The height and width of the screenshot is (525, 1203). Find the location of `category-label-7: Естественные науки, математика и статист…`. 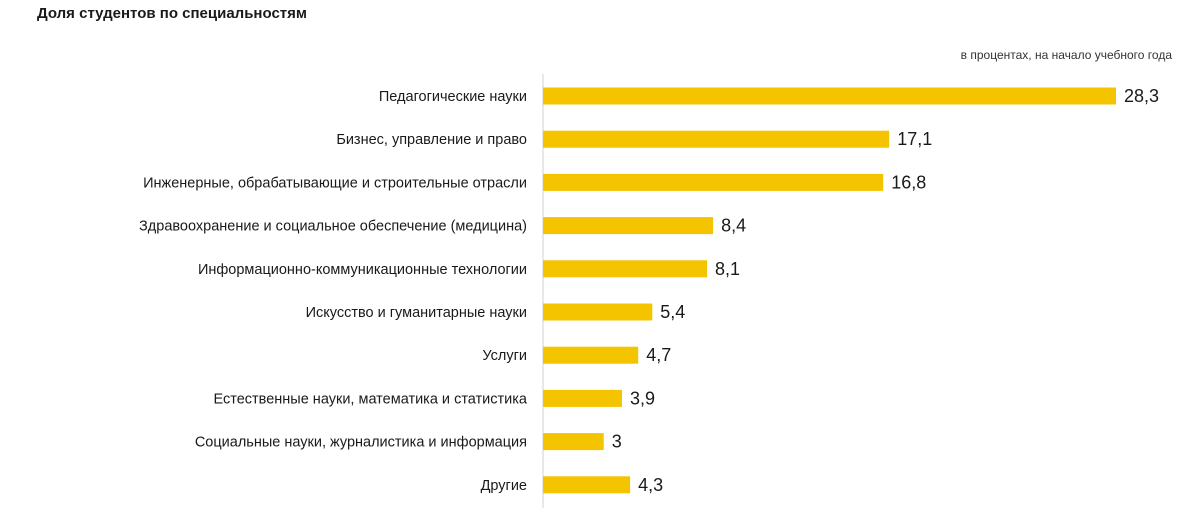

category-label-7: Естественные науки, математика и статист… is located at coordinates (370, 399).